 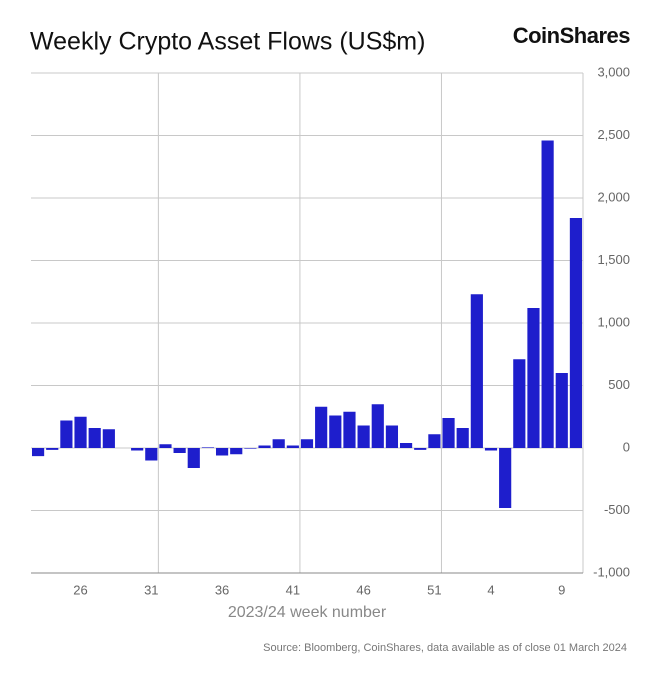 What do you see at coordinates (613, 71) in the screenshot?
I see `y-tick-label: 3,000` at bounding box center [613, 71].